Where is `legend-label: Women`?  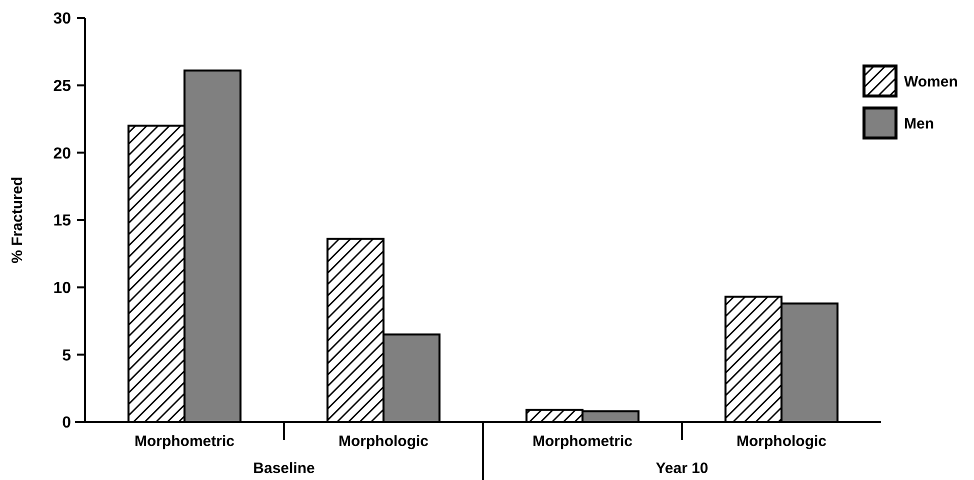
legend-label: Women is located at coordinates (931, 81).